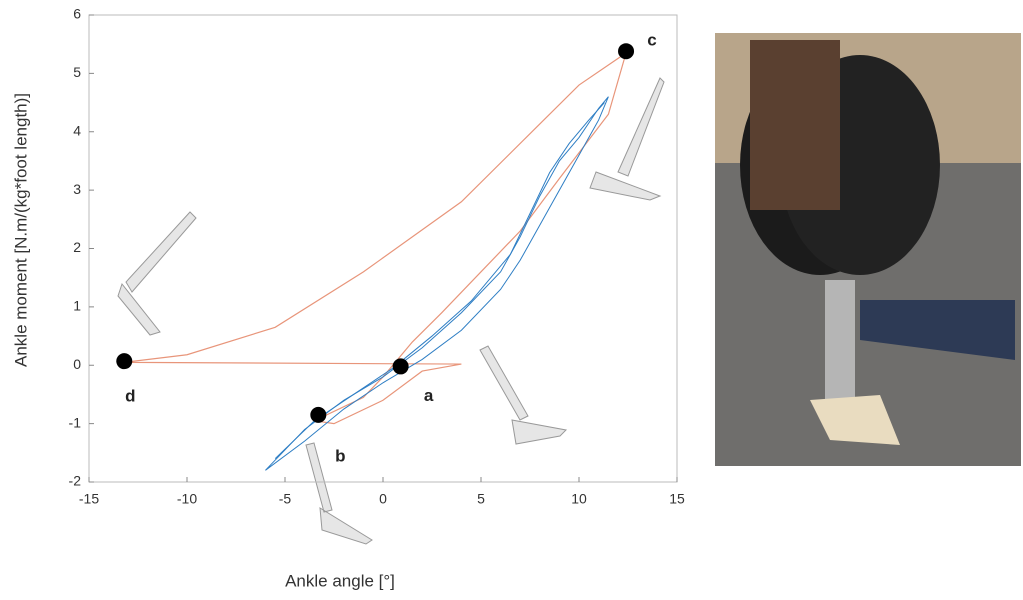  What do you see at coordinates (285, 499) in the screenshot?
I see `x-tick-label: -5` at bounding box center [285, 499].